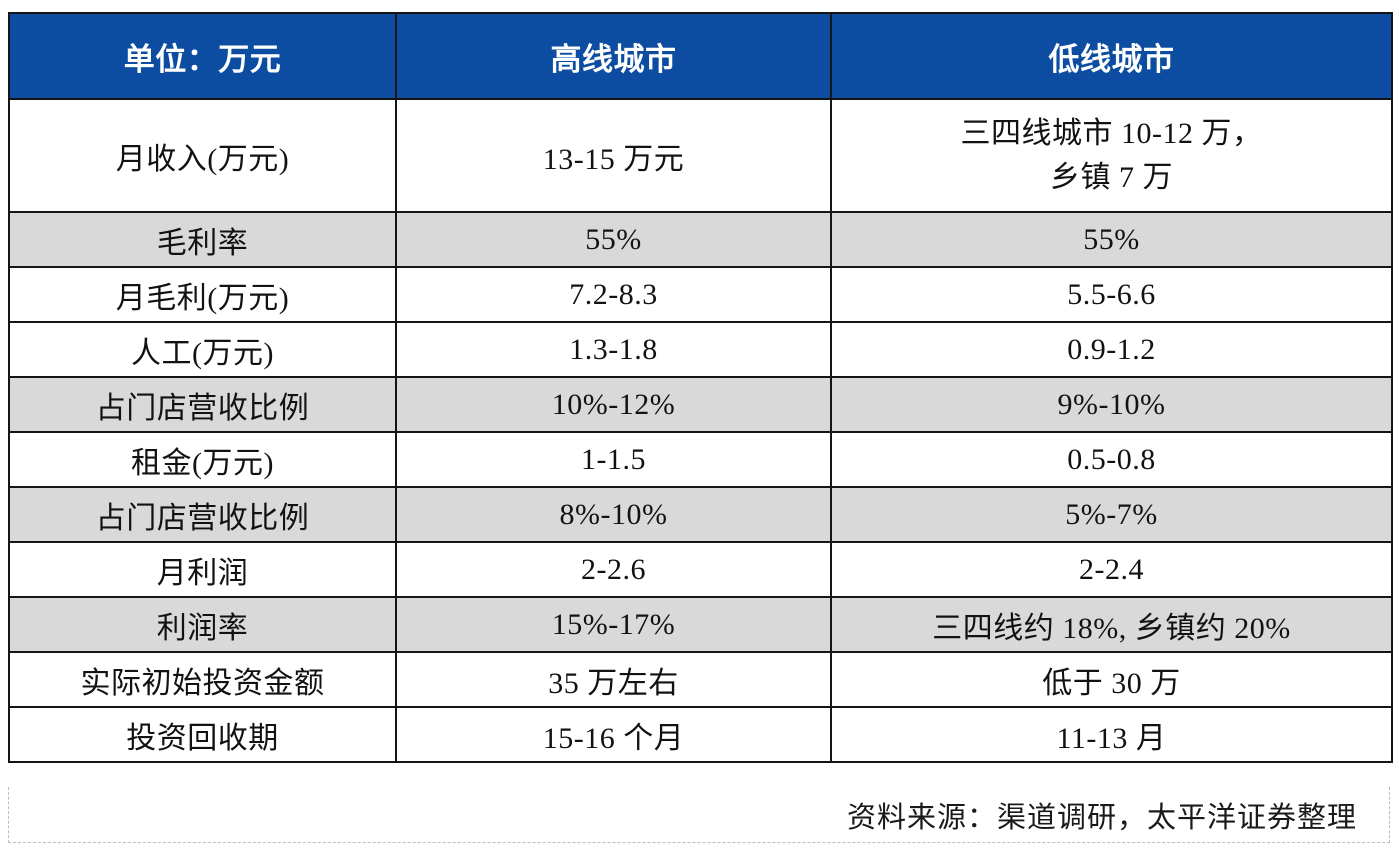 The height and width of the screenshot is (859, 1399). What do you see at coordinates (202, 239) in the screenshot?
I see `row-label-cell: 毛利率` at bounding box center [202, 239].